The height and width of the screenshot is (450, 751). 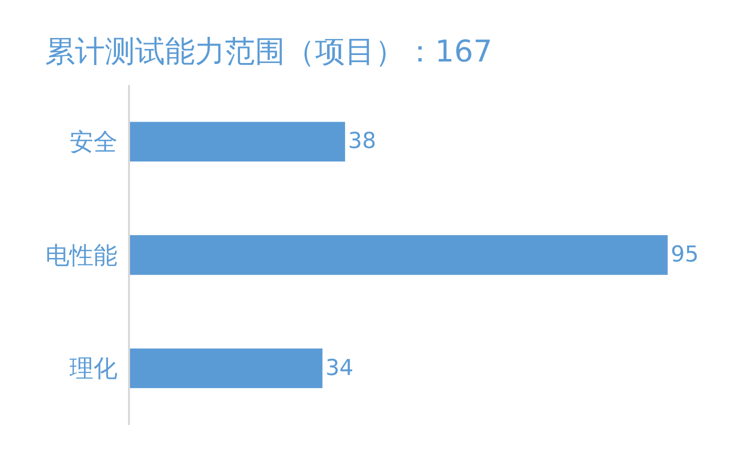 I want to click on y-tick-label: 理化, so click(x=93, y=368).